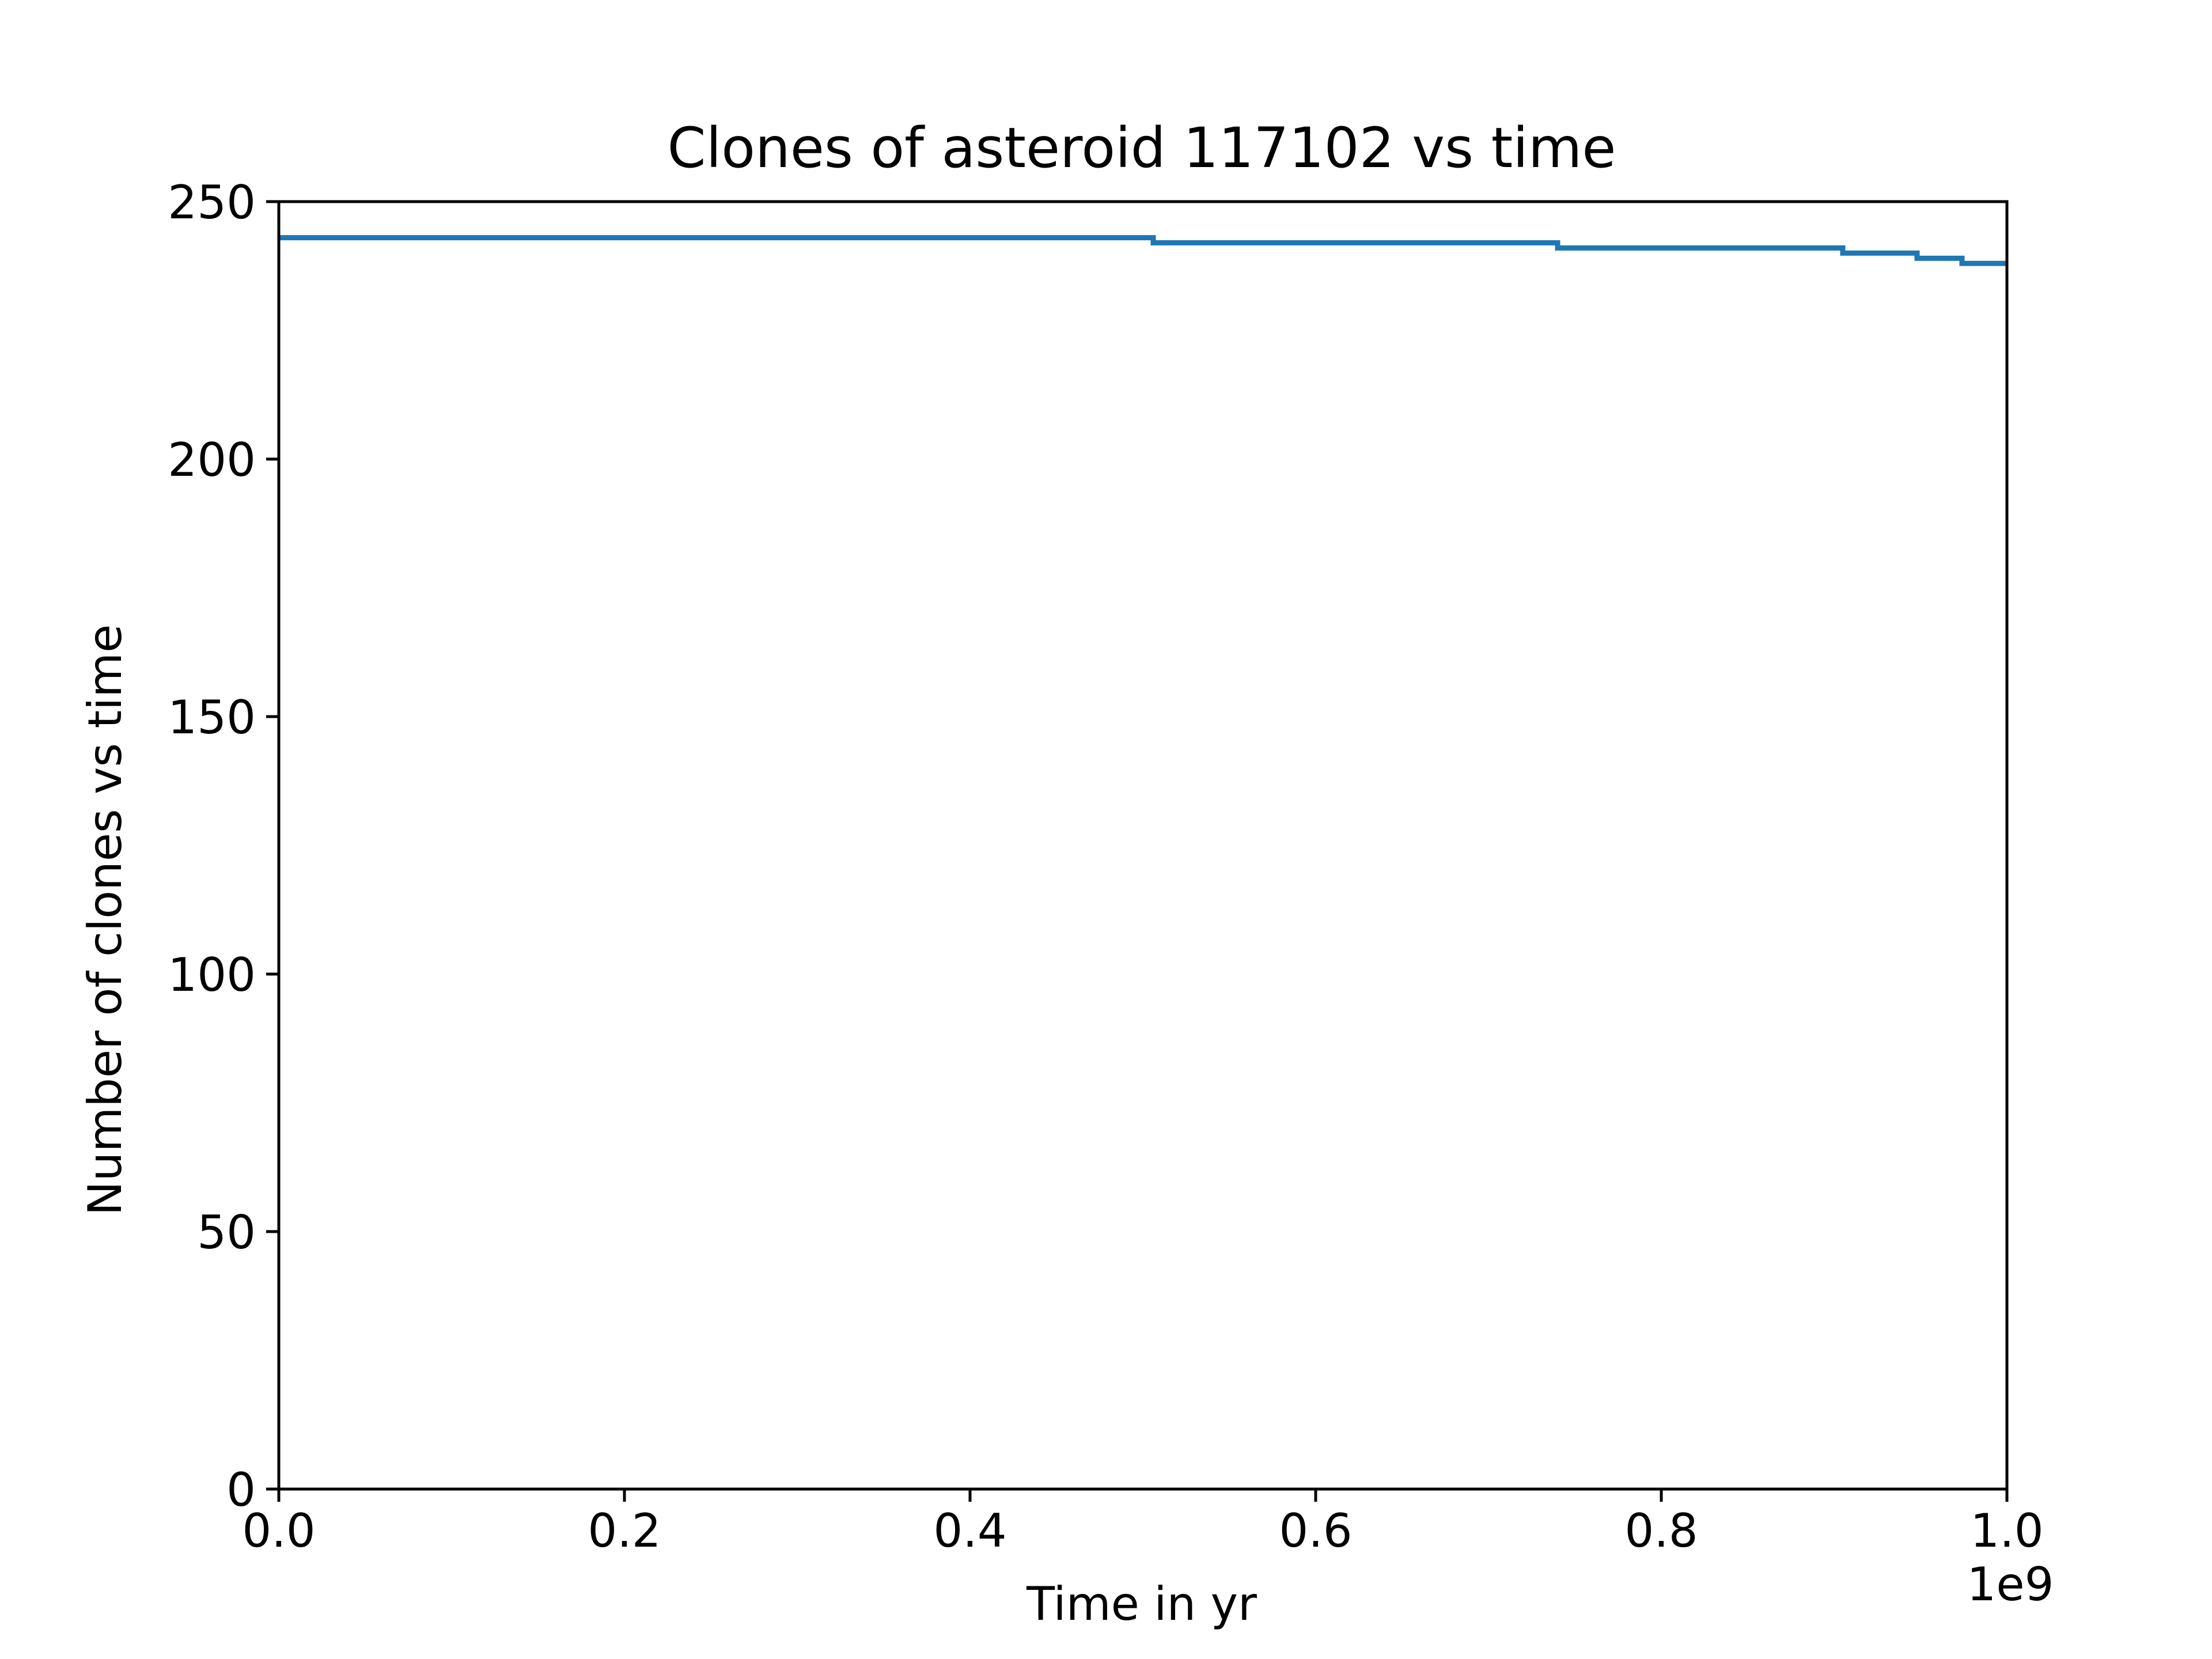 Image resolution: width=2212 pixels, height=1659 pixels. Describe the element at coordinates (212, 975) in the screenshot. I see `y-tick-label: 100` at that location.